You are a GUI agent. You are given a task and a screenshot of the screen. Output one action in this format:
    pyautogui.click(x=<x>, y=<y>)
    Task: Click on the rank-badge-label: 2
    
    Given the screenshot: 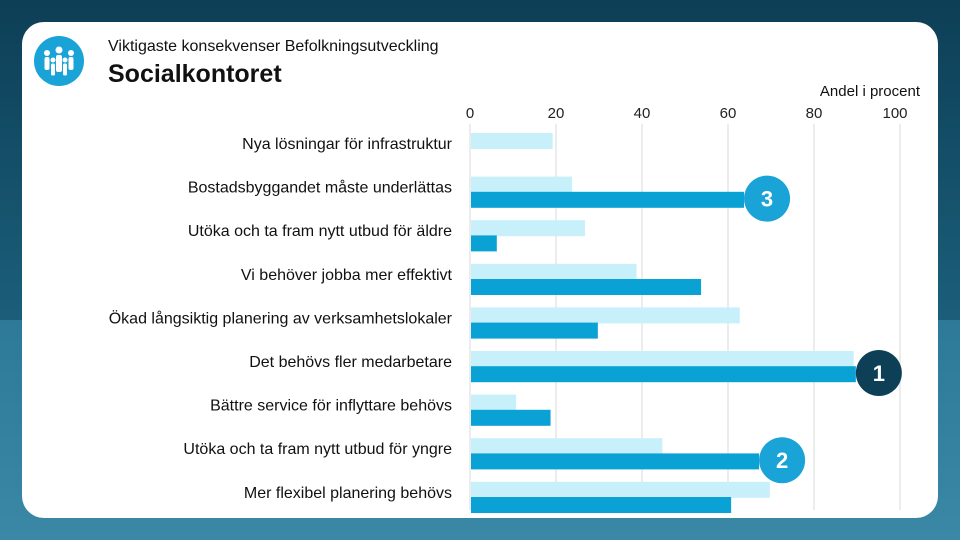 What is the action you would take?
    pyautogui.click(x=782, y=460)
    